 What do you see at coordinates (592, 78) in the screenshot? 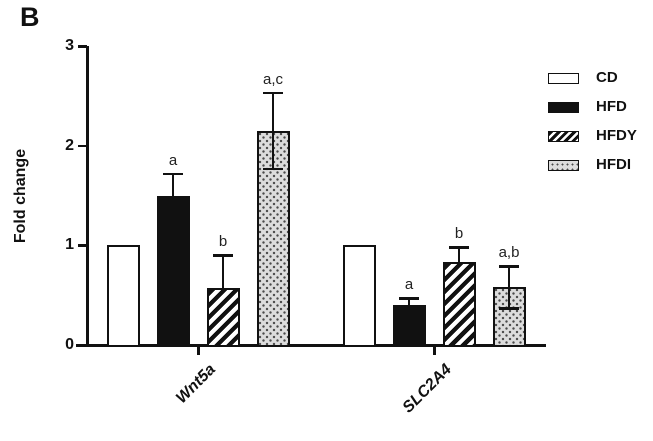
I see `legend-item-cd: CD` at bounding box center [592, 78].